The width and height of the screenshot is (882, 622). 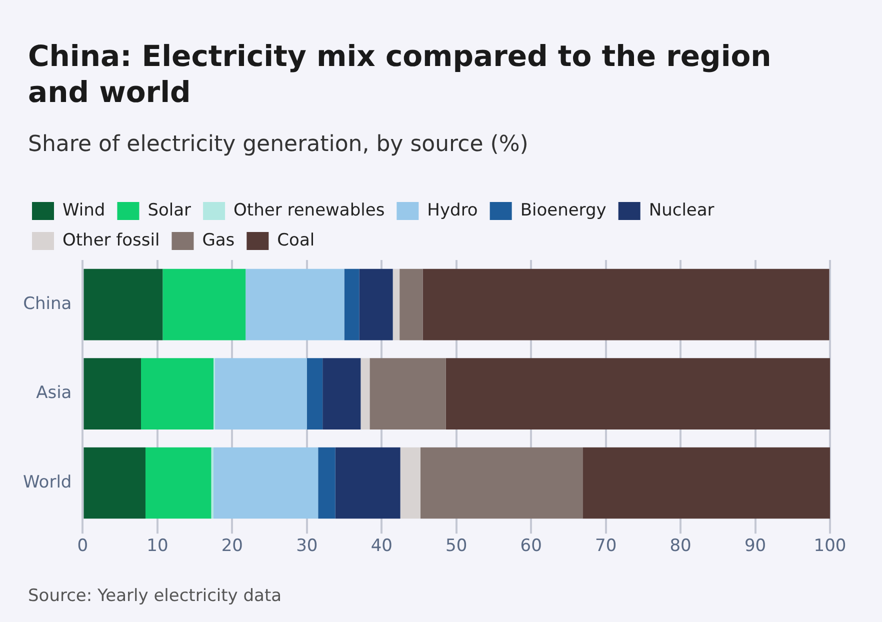 I want to click on legend-label: Hydro, so click(x=452, y=210).